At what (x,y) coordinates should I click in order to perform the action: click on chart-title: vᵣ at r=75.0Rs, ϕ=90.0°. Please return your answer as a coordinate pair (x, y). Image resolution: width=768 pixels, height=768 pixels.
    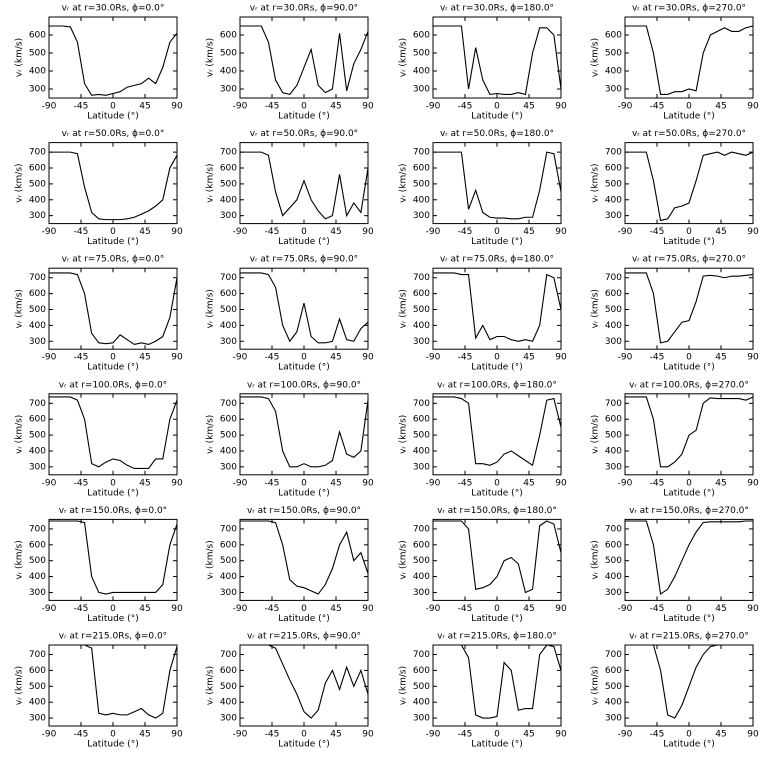
    Looking at the image, I should click on (304, 260).